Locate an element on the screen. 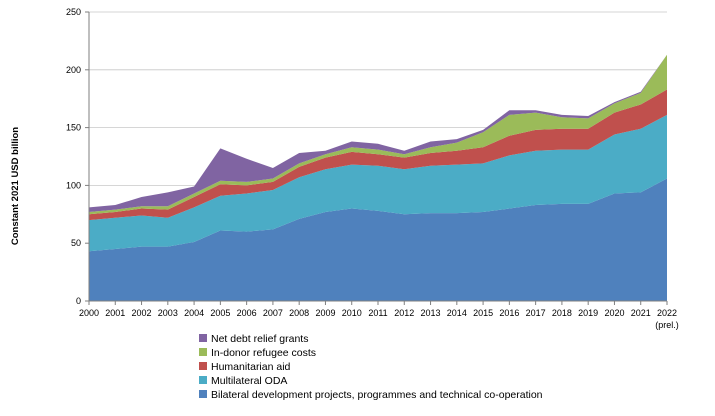  y-tick-label: 0 is located at coordinates (78, 301).